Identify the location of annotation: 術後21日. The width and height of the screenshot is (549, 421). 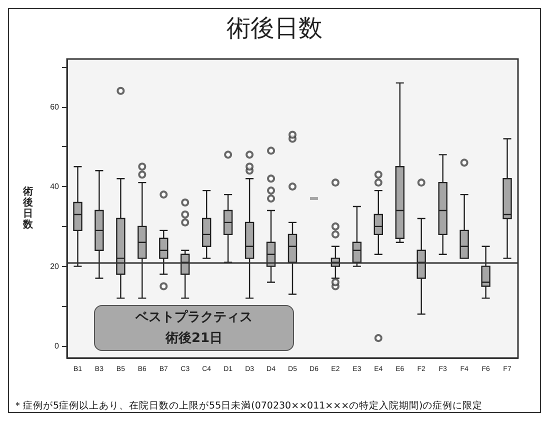
(194, 339).